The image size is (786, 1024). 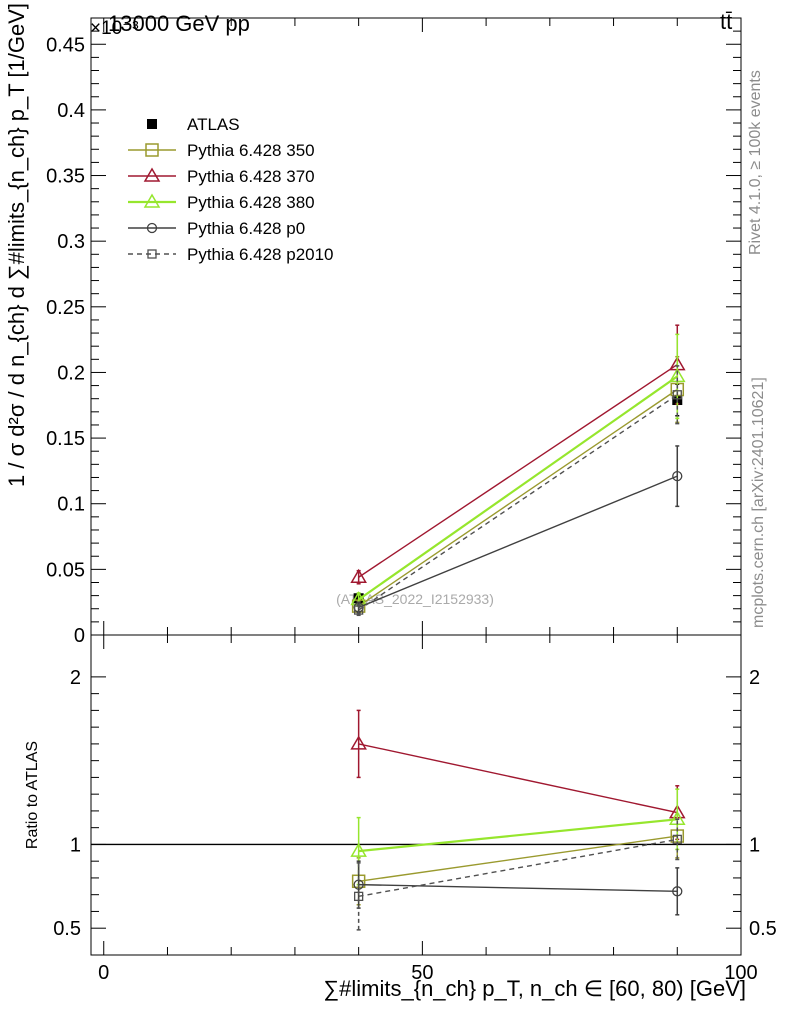 I want to click on main-series, so click(x=518, y=470).